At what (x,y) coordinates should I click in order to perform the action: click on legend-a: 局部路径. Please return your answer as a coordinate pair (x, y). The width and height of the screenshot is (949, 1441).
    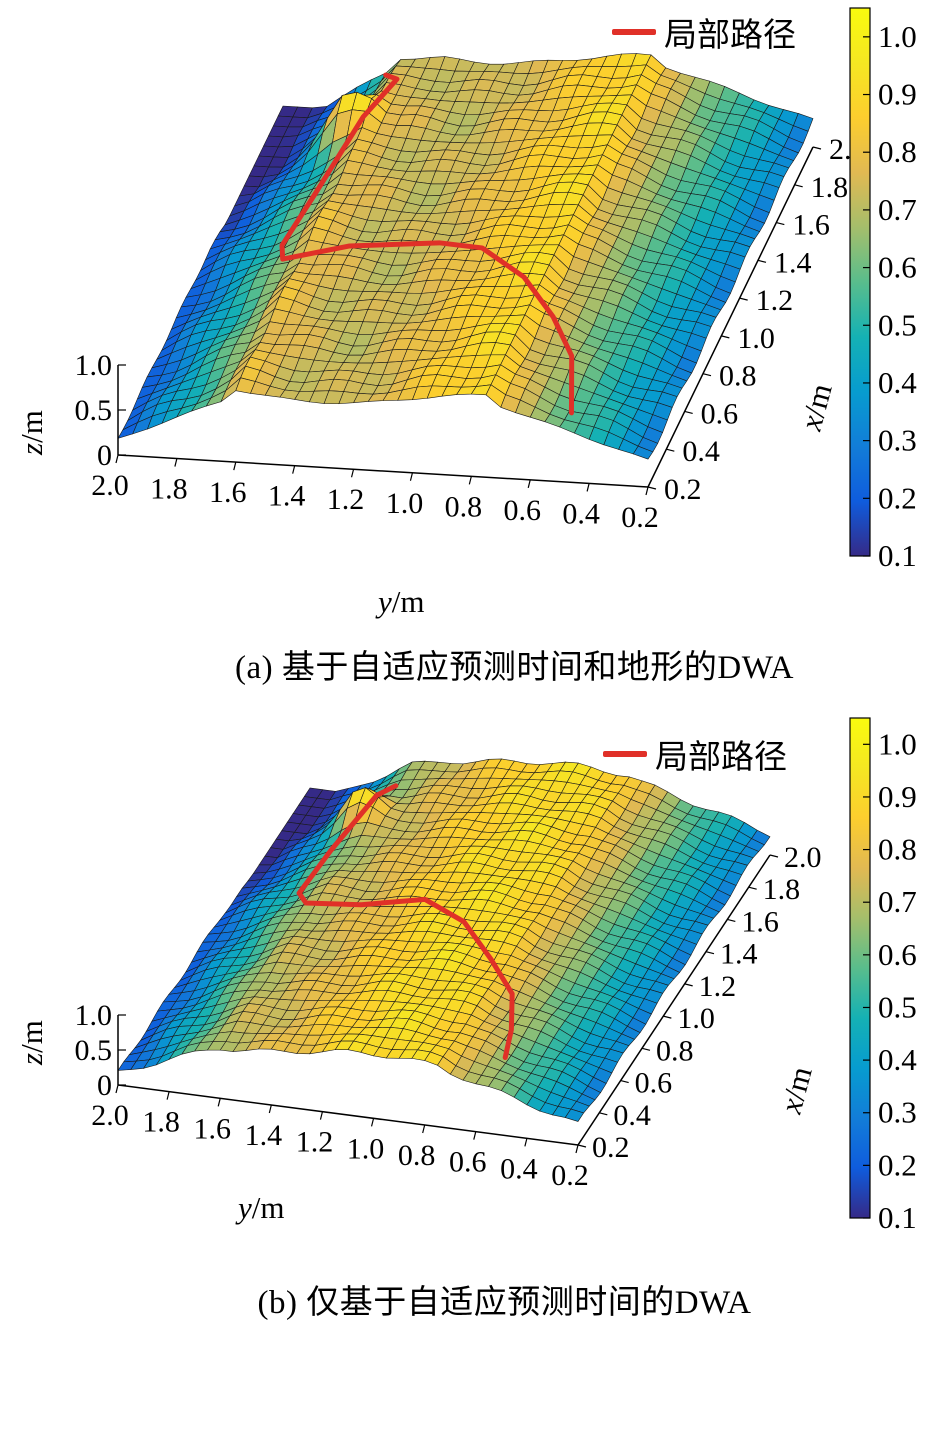
    Looking at the image, I should click on (704, 32).